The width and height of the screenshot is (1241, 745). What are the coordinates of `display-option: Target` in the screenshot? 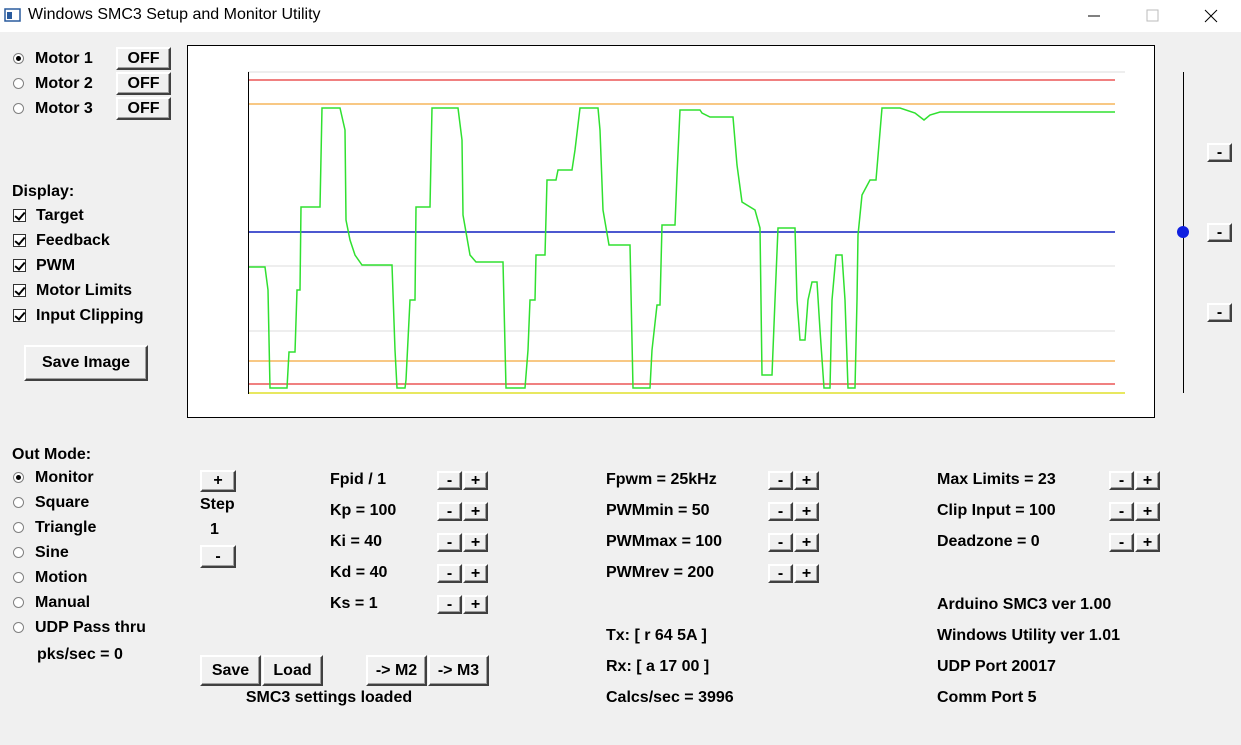 It's located at (60, 215).